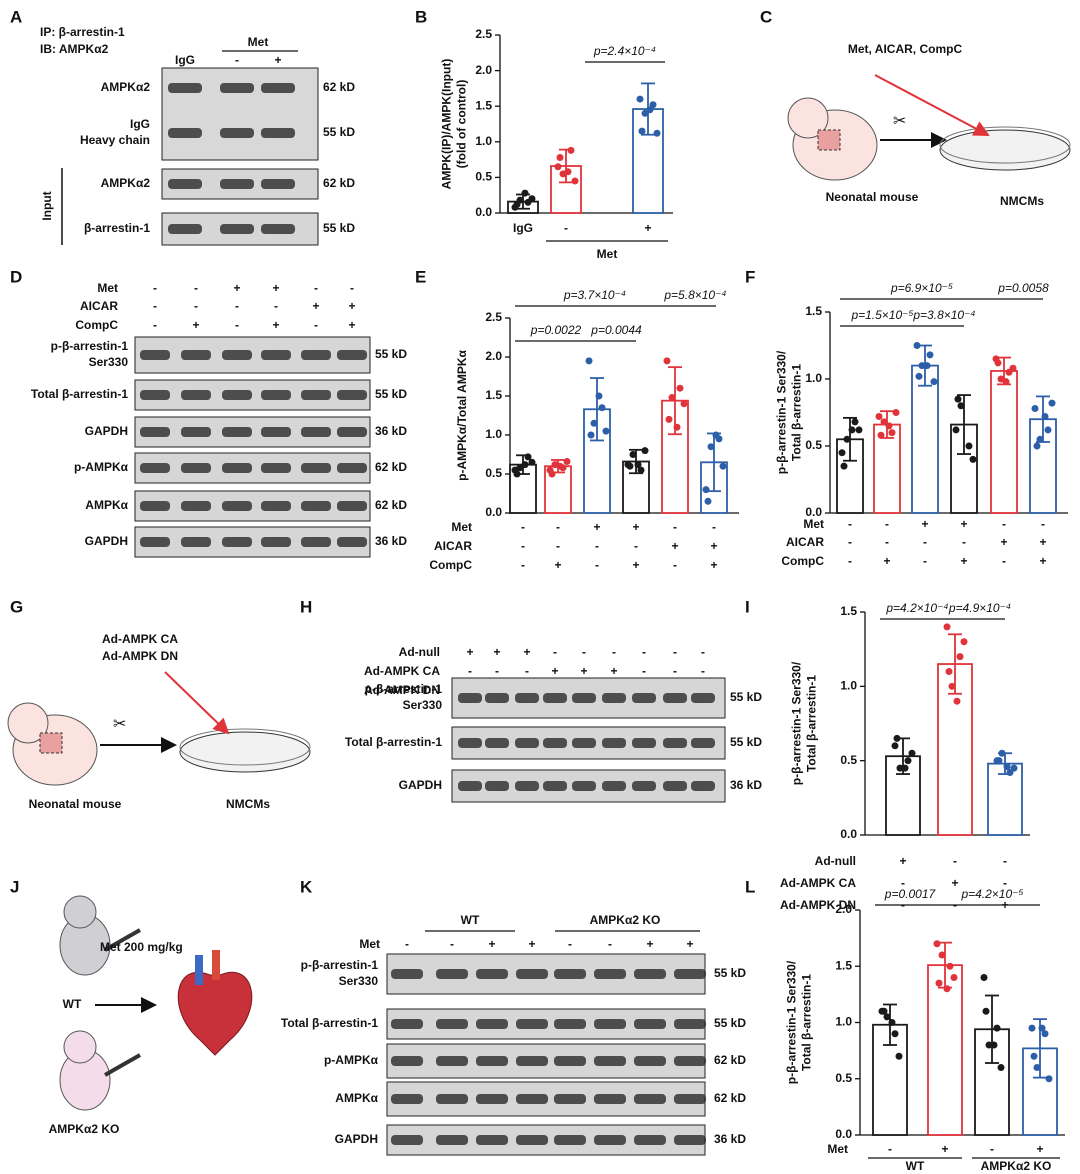 The width and height of the screenshot is (1080, 1174). Describe the element at coordinates (462, 124) in the screenshot. I see `y-axis-label: (fold of control)` at that location.